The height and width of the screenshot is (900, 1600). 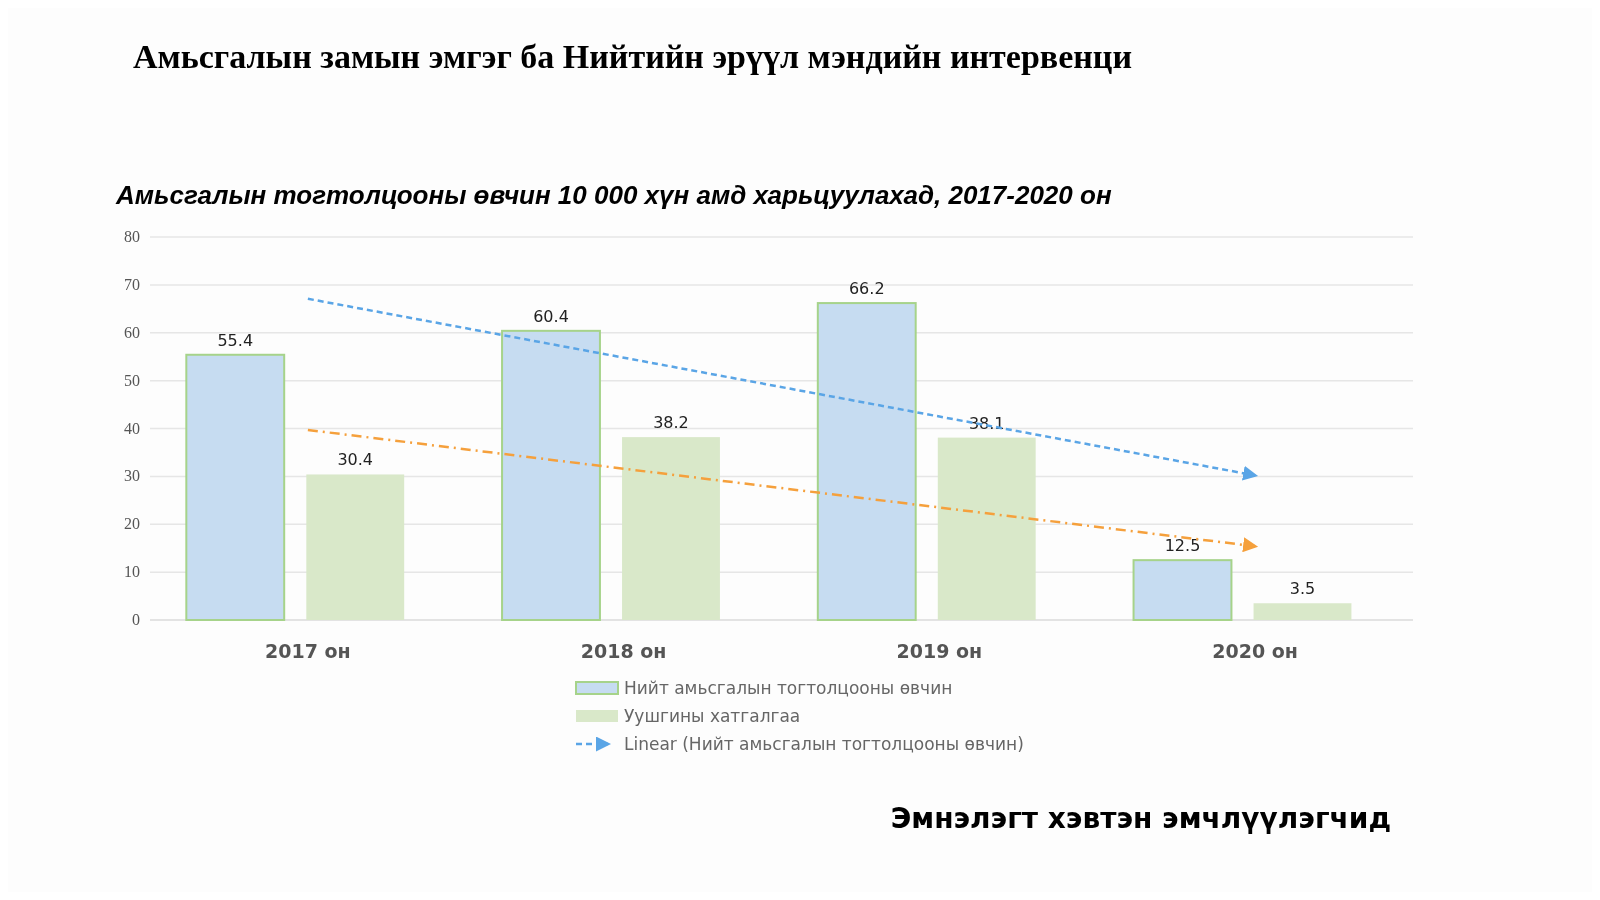 What do you see at coordinates (136, 619) in the screenshot?
I see `y-tick-label: 0` at bounding box center [136, 619].